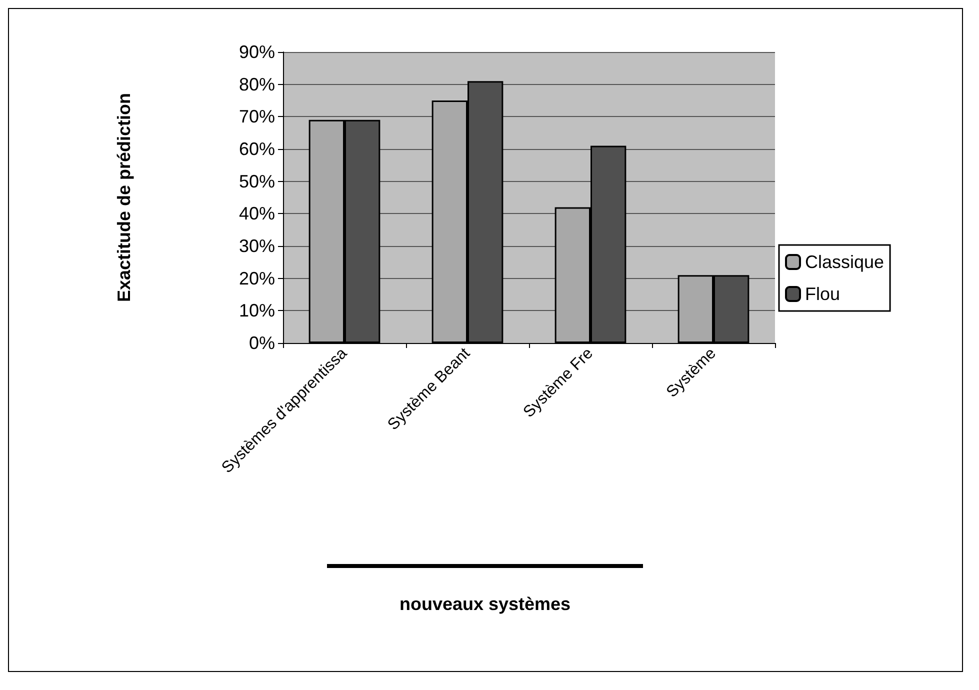  What do you see at coordinates (256, 52) in the screenshot?
I see `y-tick-label: 90%` at bounding box center [256, 52].